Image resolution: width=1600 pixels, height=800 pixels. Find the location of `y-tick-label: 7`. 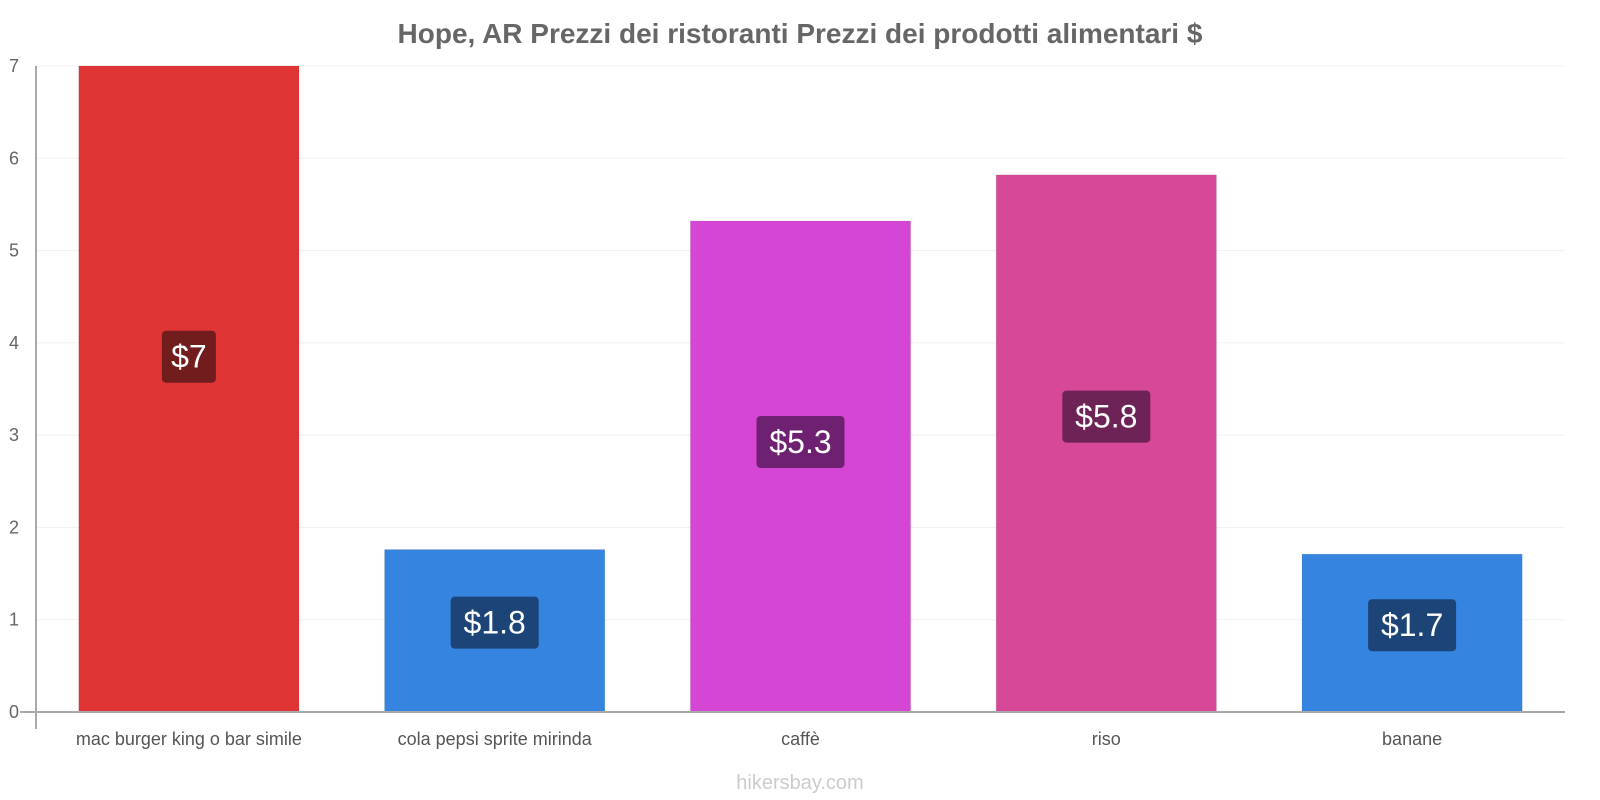

y-tick-label: 7 is located at coordinates (14, 66).